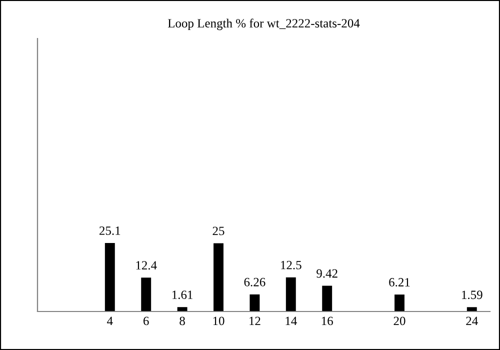 This screenshot has height=350, width=500. What do you see at coordinates (255, 321) in the screenshot?
I see `x-tick-label: 12` at bounding box center [255, 321].